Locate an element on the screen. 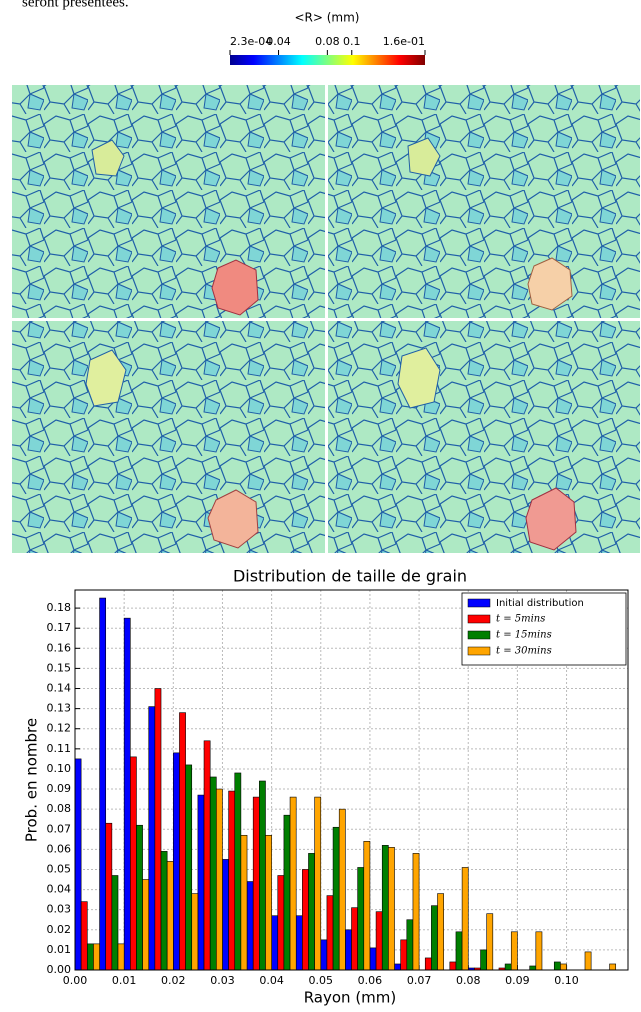  colorbar-tick-label: 0.04 is located at coordinates (278, 41).